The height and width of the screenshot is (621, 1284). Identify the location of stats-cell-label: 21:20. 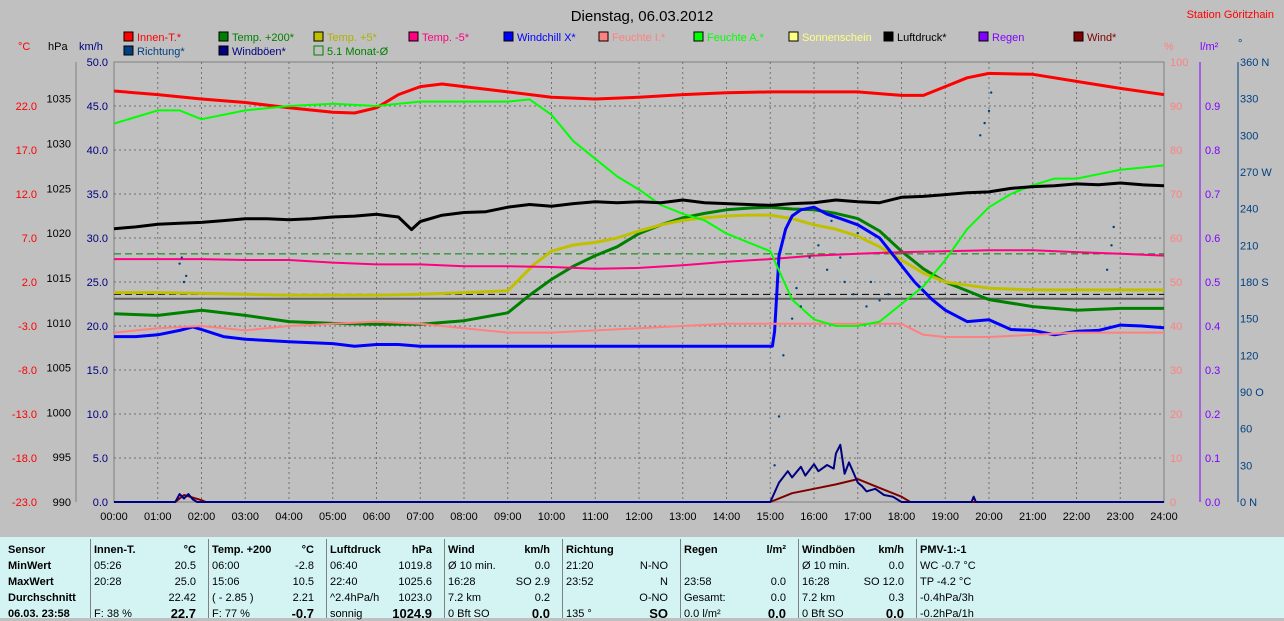
(580, 566).